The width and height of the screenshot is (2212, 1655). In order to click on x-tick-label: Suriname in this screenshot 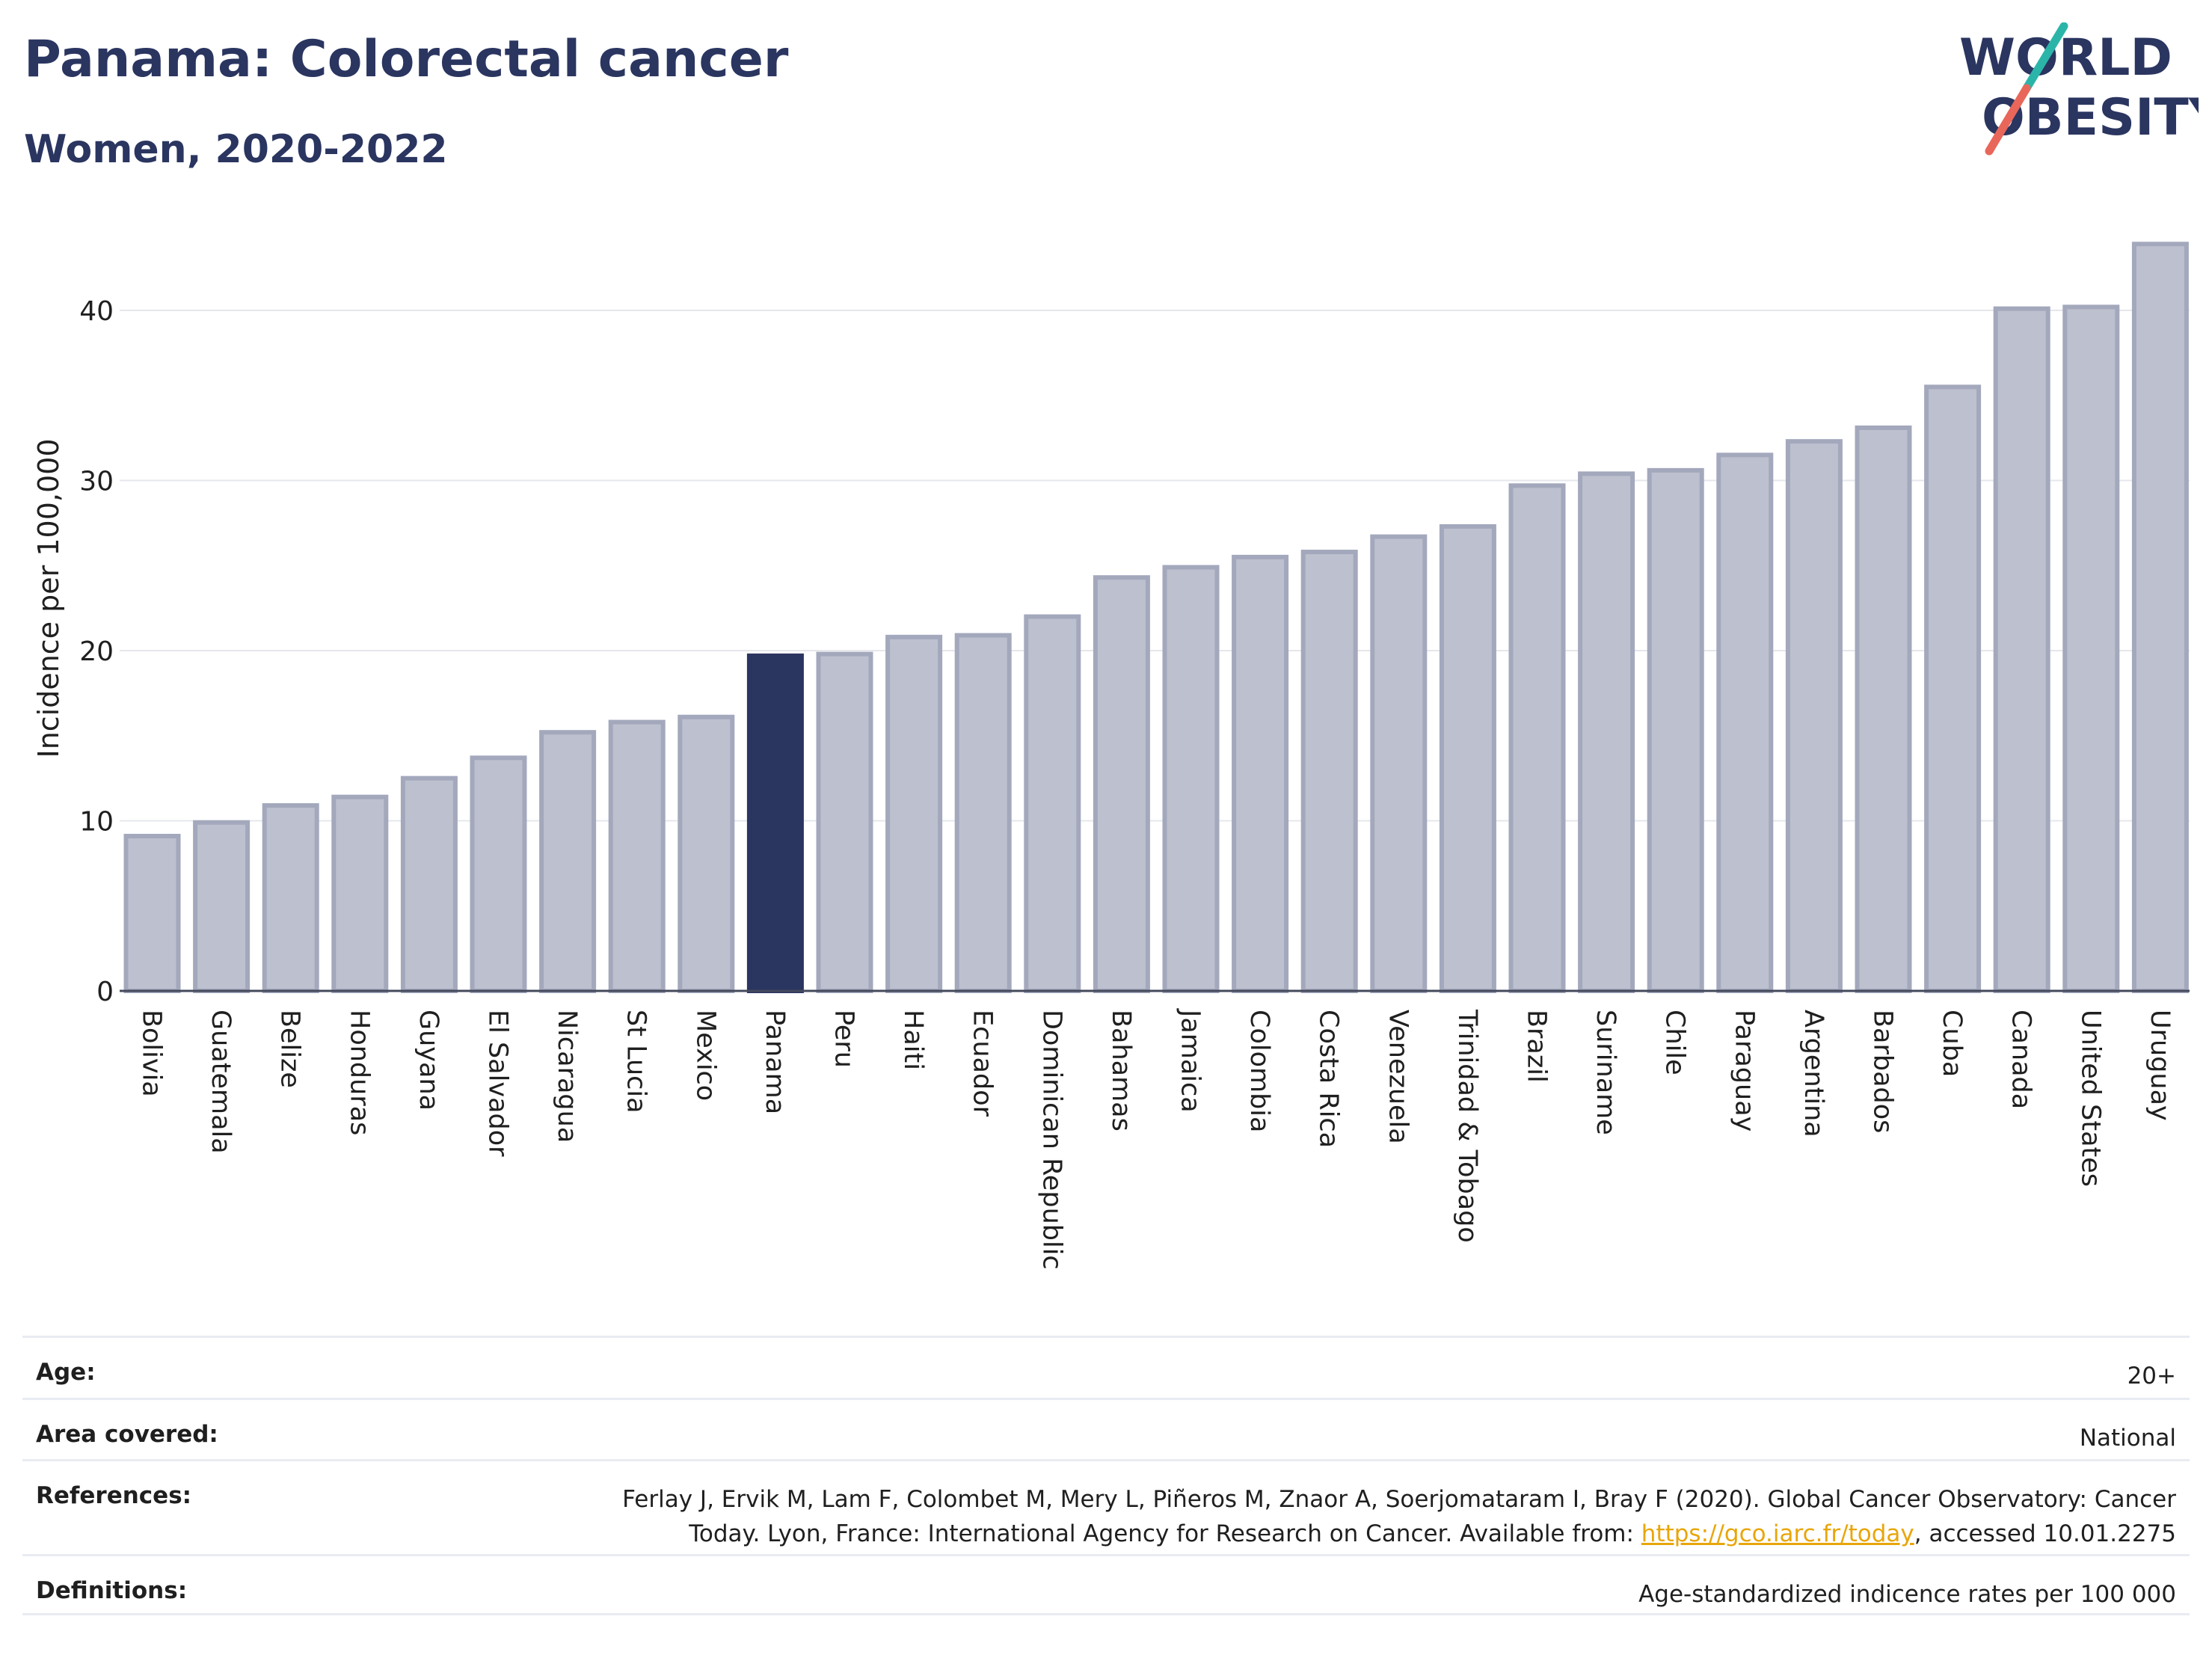, I will do `click(1605, 1072)`.